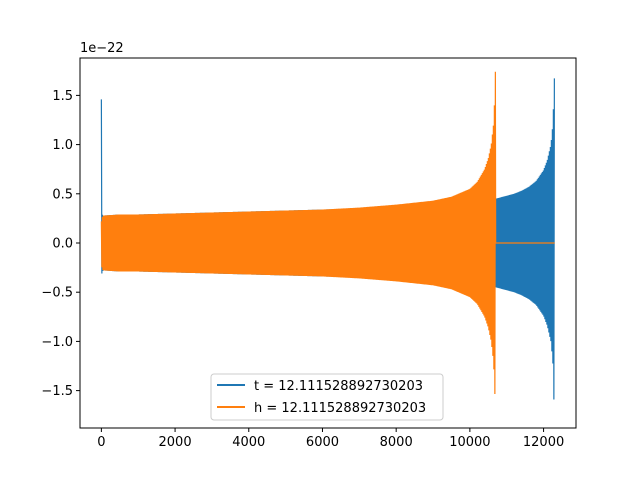 This screenshot has height=480, width=640. I want to click on x-tick-label: 6000, so click(322, 442).